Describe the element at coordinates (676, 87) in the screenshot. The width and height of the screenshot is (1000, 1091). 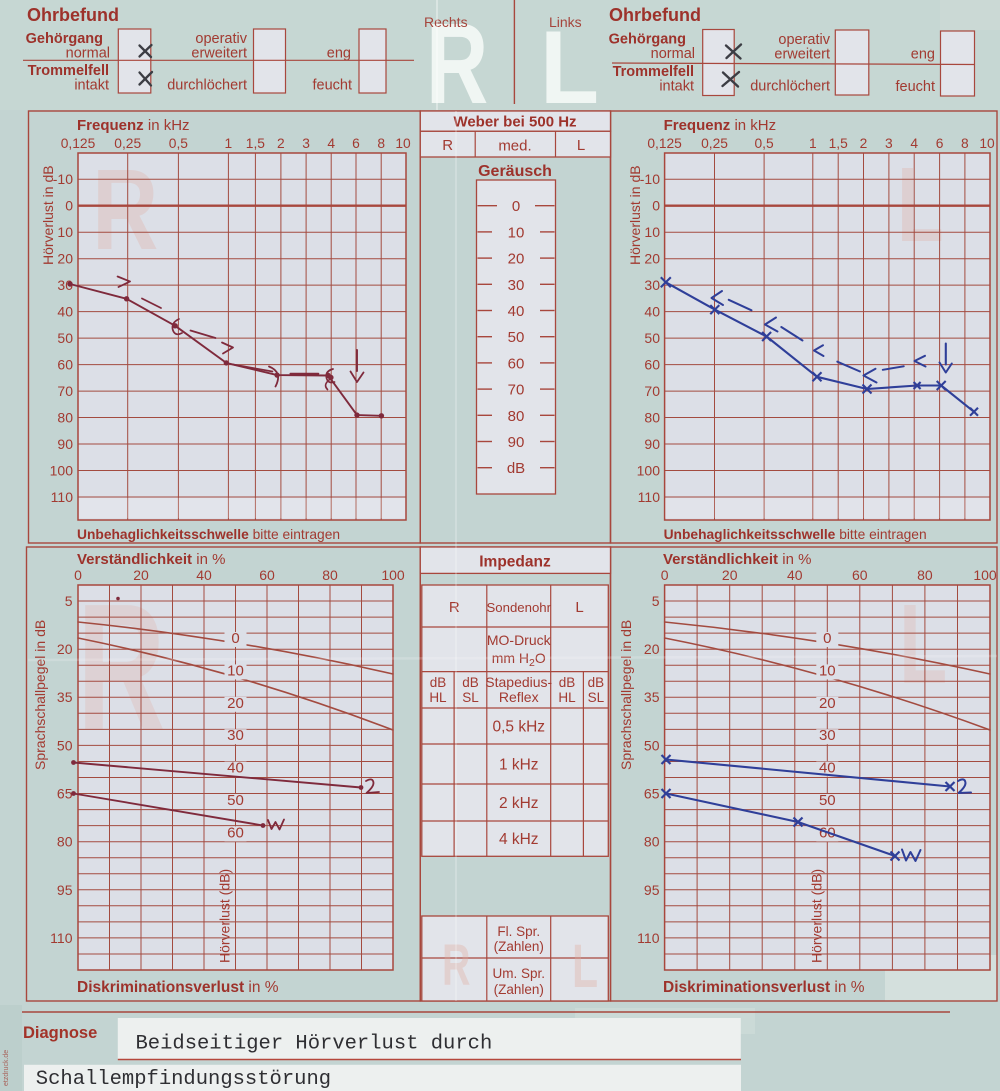
I see `svg-text: intakt` at that location.